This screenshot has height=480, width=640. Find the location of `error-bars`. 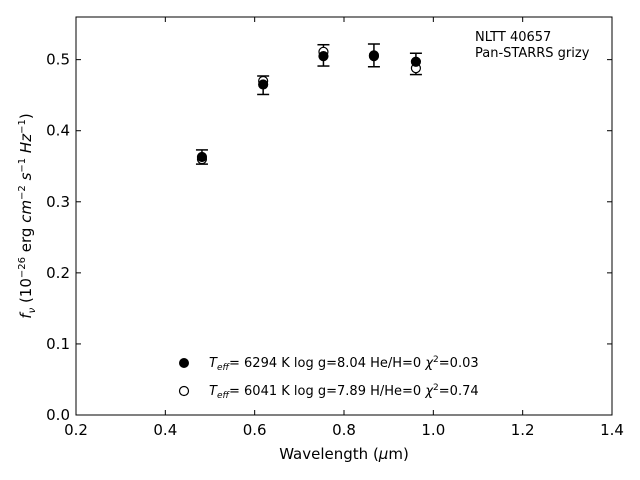

error-bars is located at coordinates (308, 104).